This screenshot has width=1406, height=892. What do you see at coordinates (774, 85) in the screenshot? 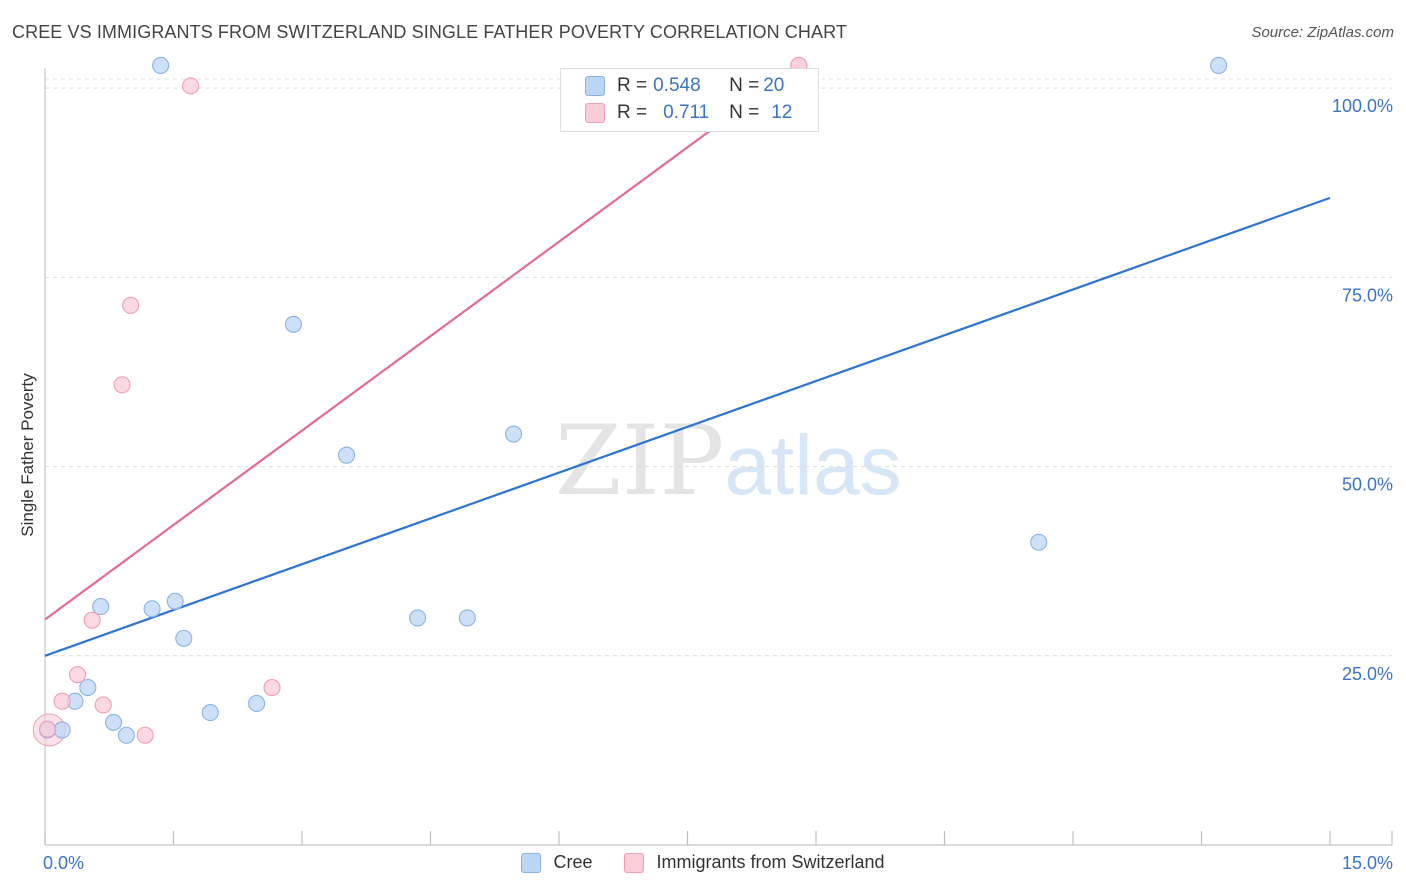
I see `n-value: 20` at bounding box center [774, 85].